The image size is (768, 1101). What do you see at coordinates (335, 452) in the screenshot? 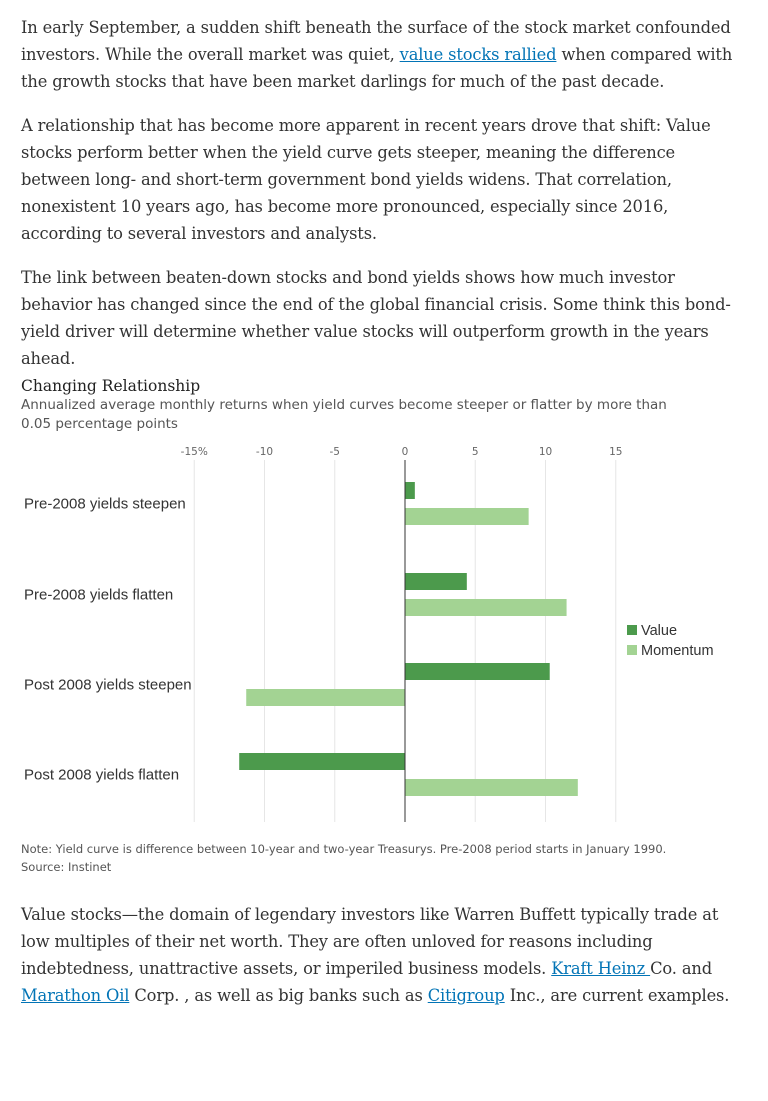
I see `x-tick-label: -5` at bounding box center [335, 452].